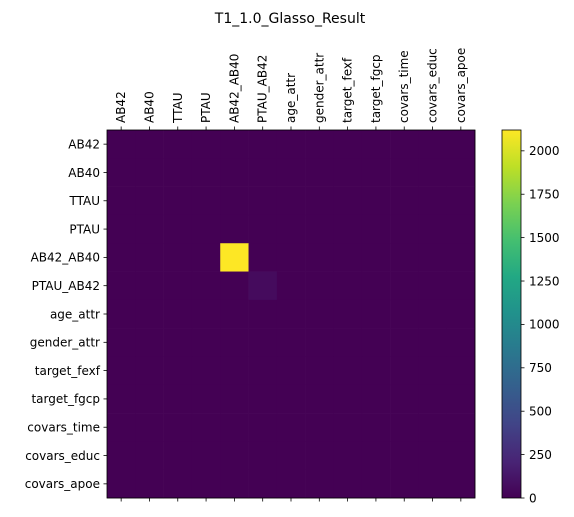 This screenshot has width=574, height=517. What do you see at coordinates (75, 314) in the screenshot?
I see `y-tick-label: age_attr` at bounding box center [75, 314].